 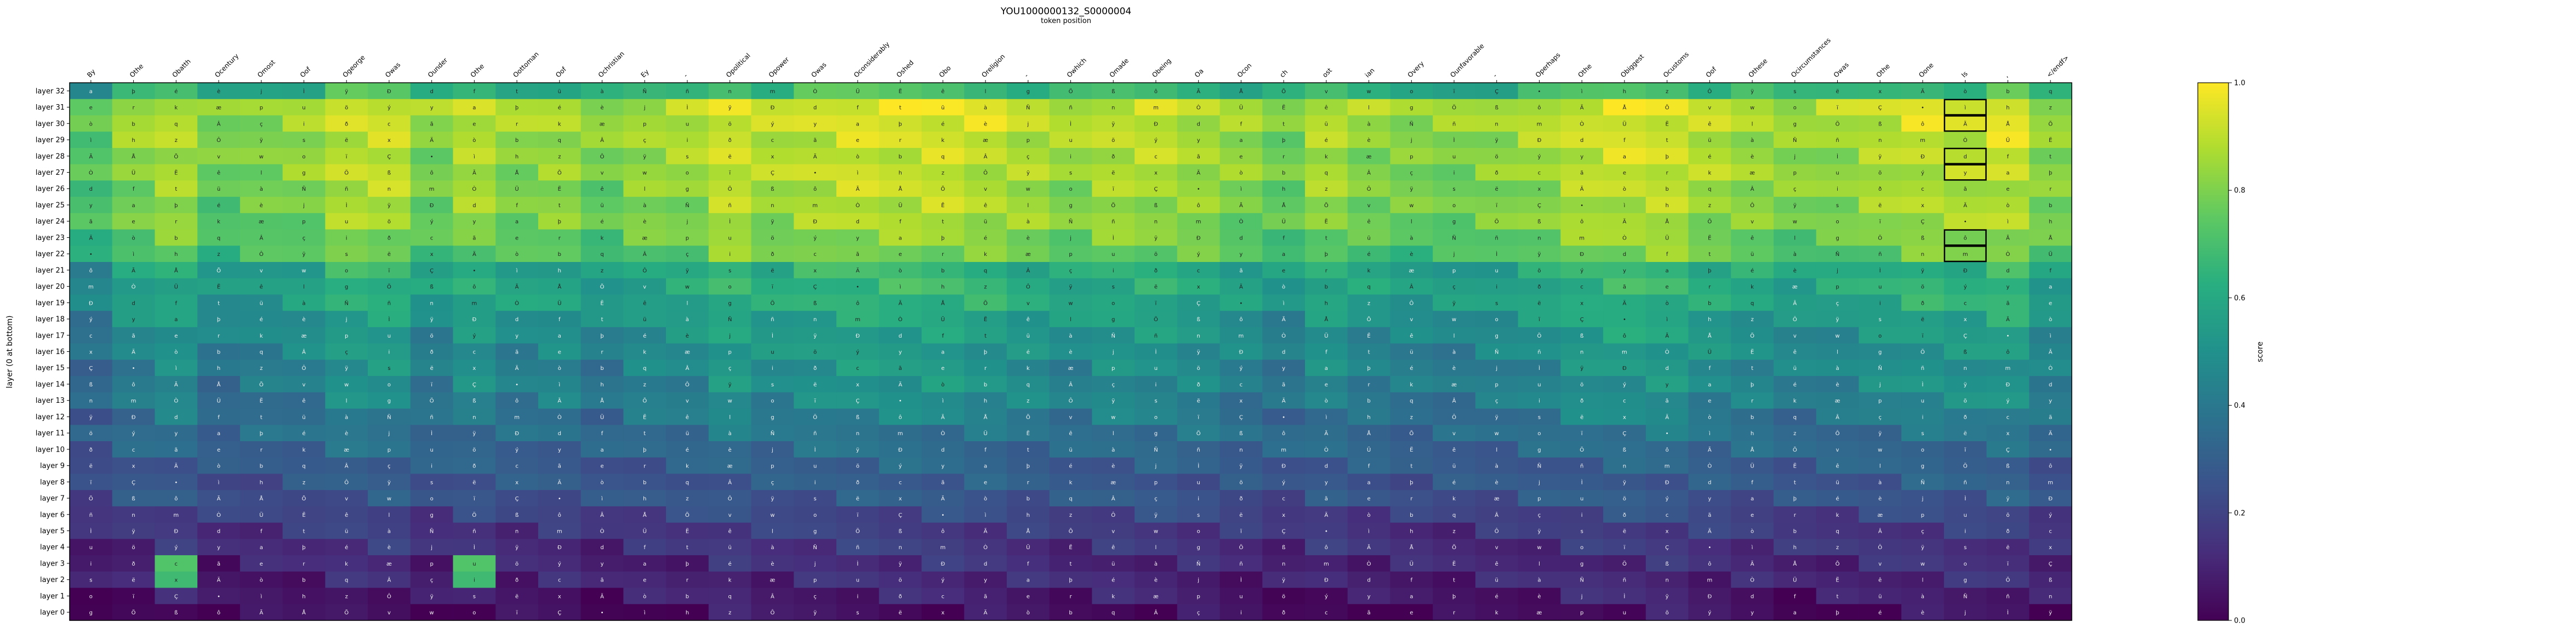 I want to click on y-tick-label: layer 18, so click(x=50, y=320).